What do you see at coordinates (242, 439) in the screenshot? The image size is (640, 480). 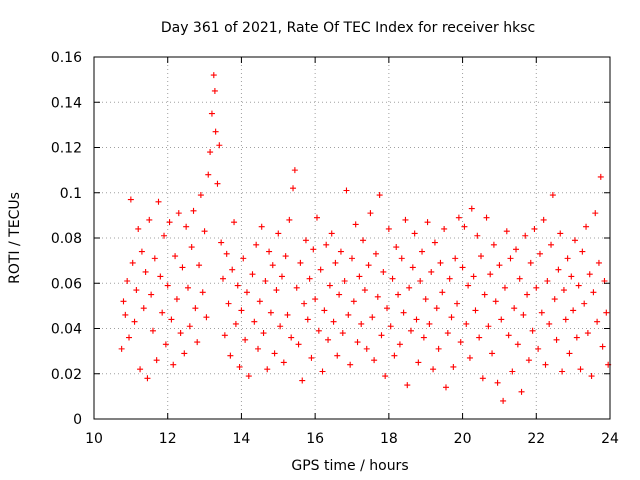 I see `x-tick-label: 14` at bounding box center [242, 439].